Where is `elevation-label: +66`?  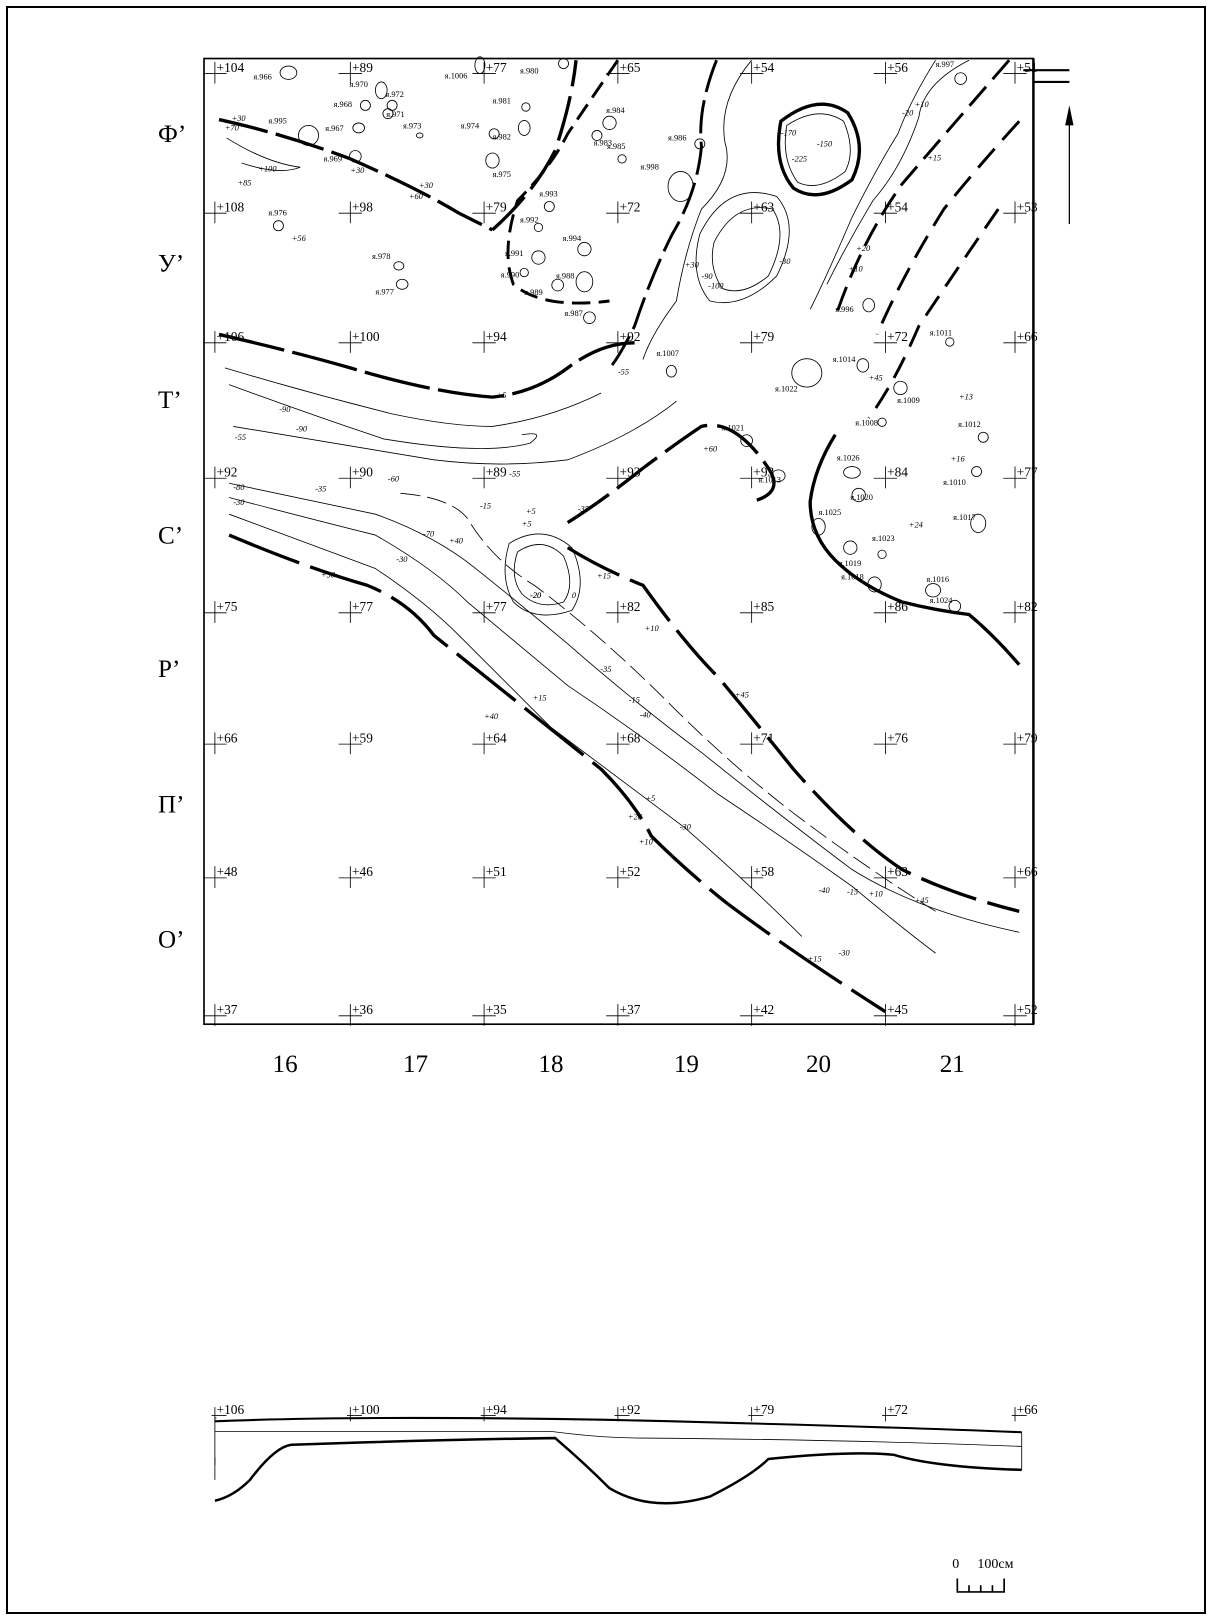 elevation-label: +66 is located at coordinates (1027, 336).